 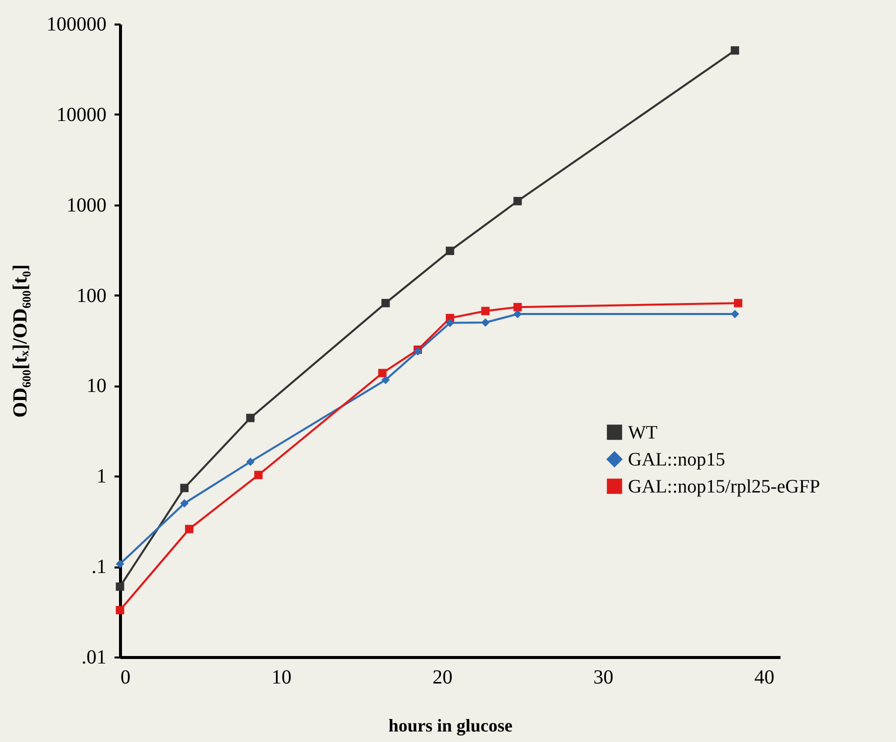 What do you see at coordinates (724, 487) in the screenshot?
I see `legend-label: GAL::nop15/rpl25-eGFP` at bounding box center [724, 487].